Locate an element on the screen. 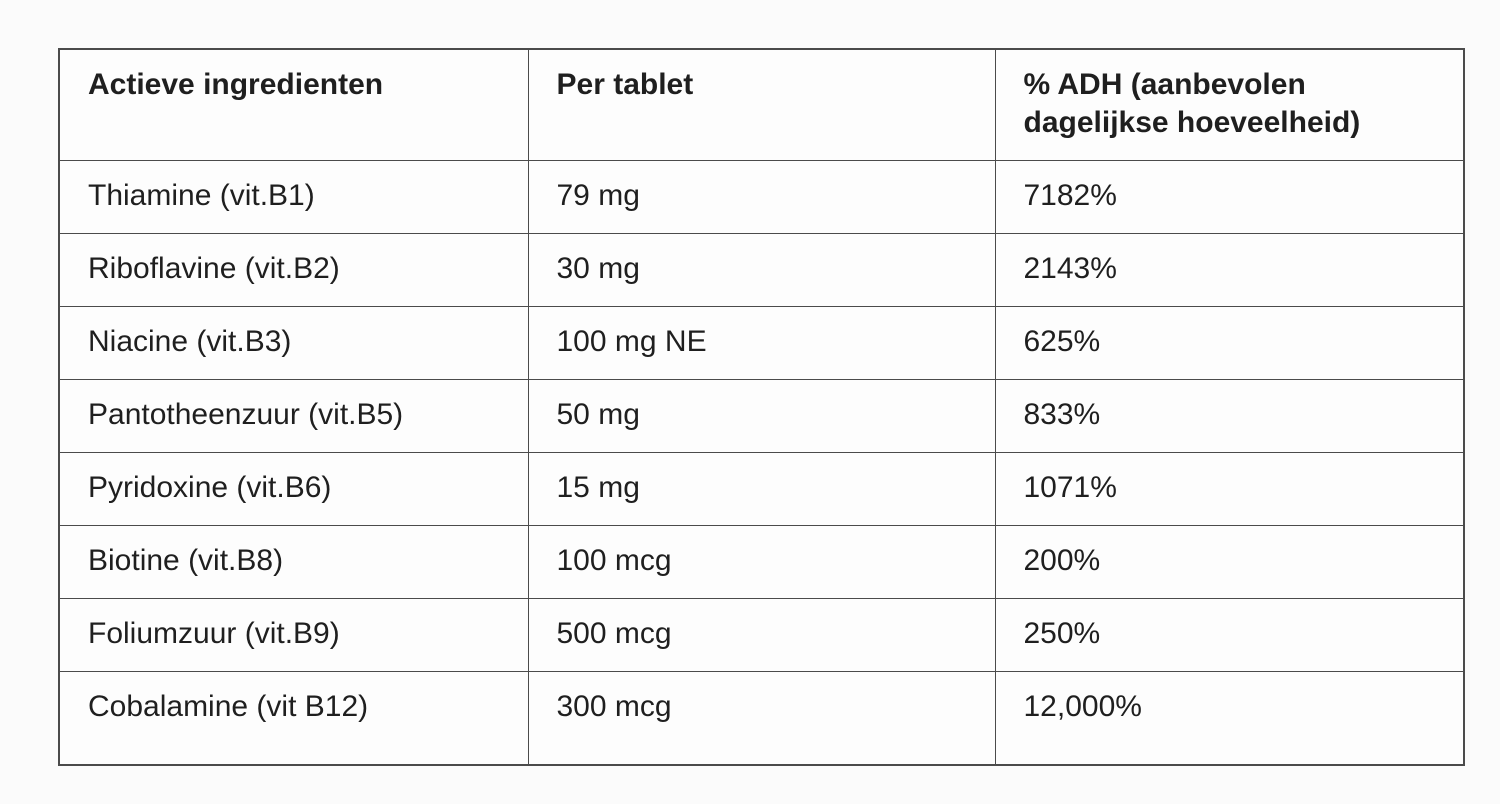  table-row: Pyridoxine (vit.B6) 15 mg 1071% is located at coordinates (761, 488).